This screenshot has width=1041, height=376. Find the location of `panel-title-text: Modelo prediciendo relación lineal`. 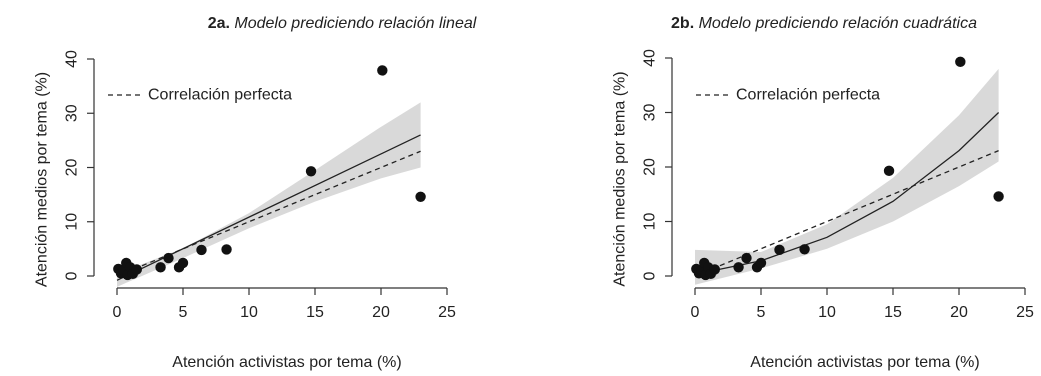

panel-title-text: Modelo prediciendo relación lineal is located at coordinates (355, 23).